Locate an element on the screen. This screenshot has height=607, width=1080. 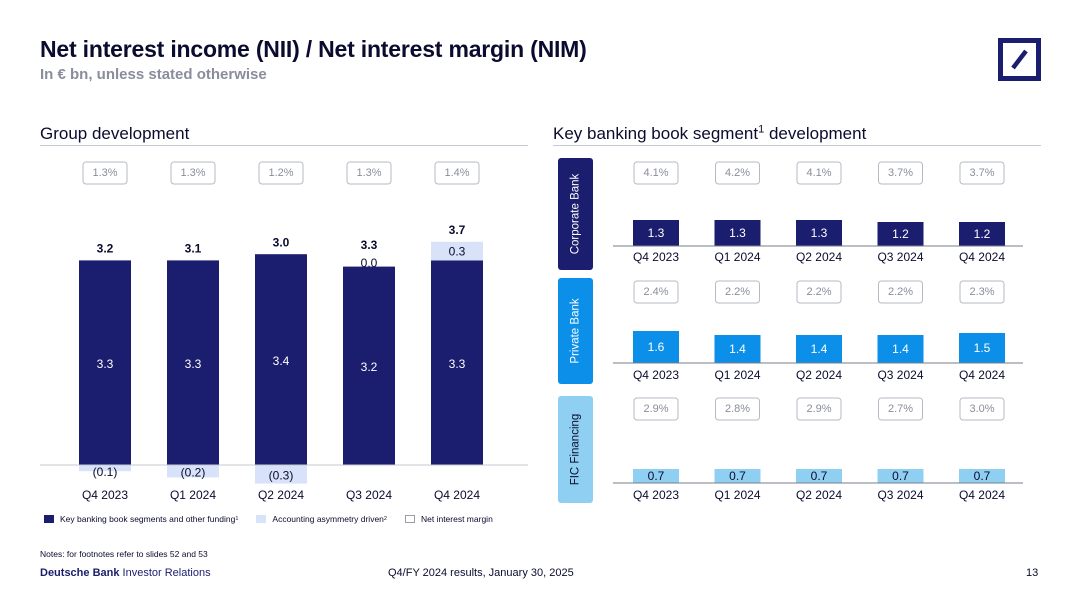
total-value: 3.7 is located at coordinates (457, 230).